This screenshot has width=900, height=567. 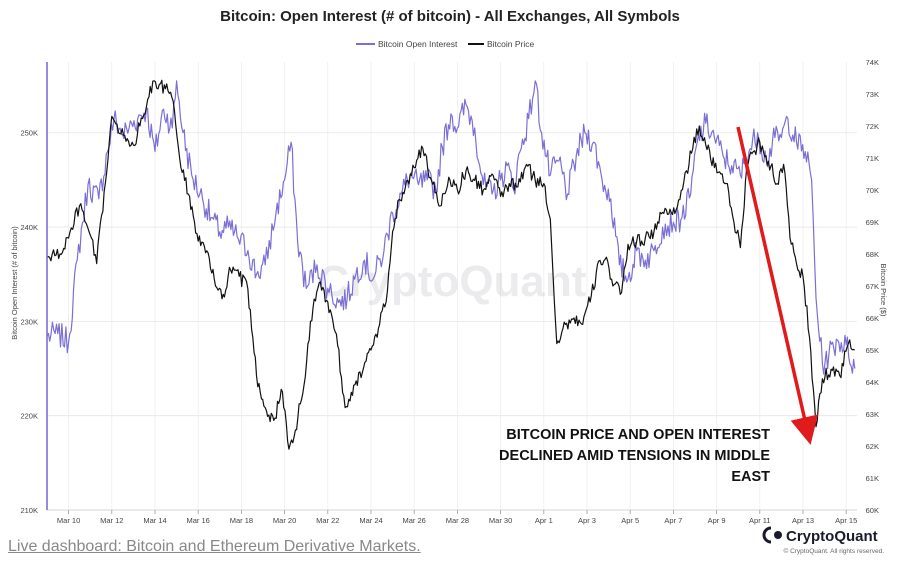 I want to click on y-right-tick-label: 69K, so click(x=872, y=222).